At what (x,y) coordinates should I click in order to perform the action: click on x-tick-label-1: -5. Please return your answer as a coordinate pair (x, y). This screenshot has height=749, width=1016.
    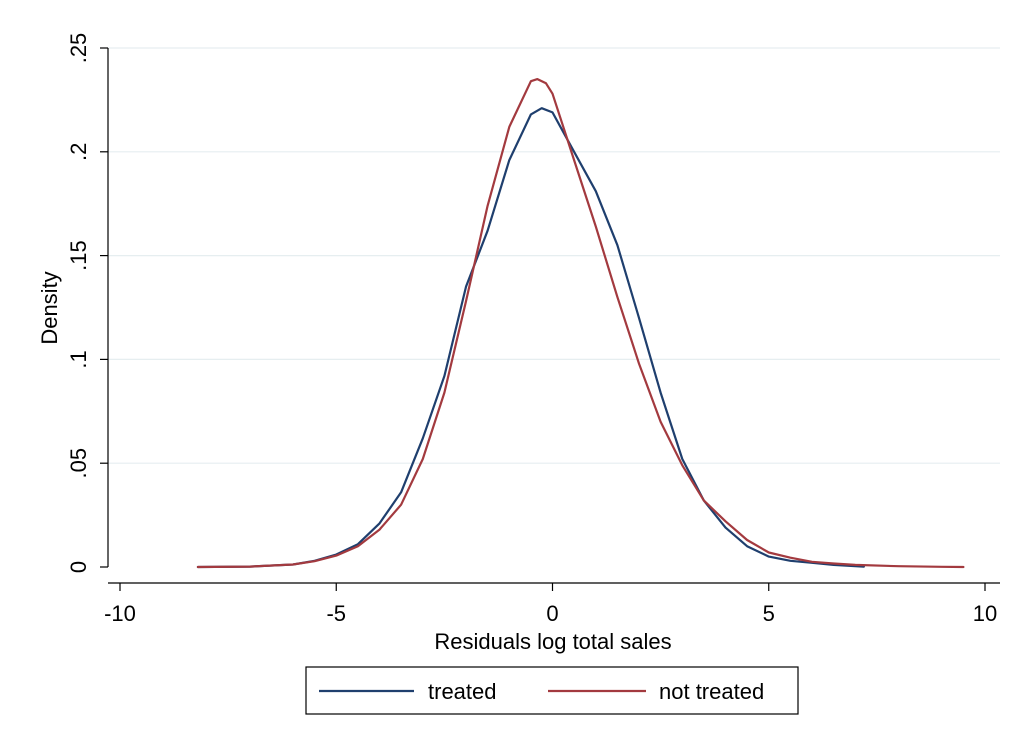
    Looking at the image, I should click on (336, 613).